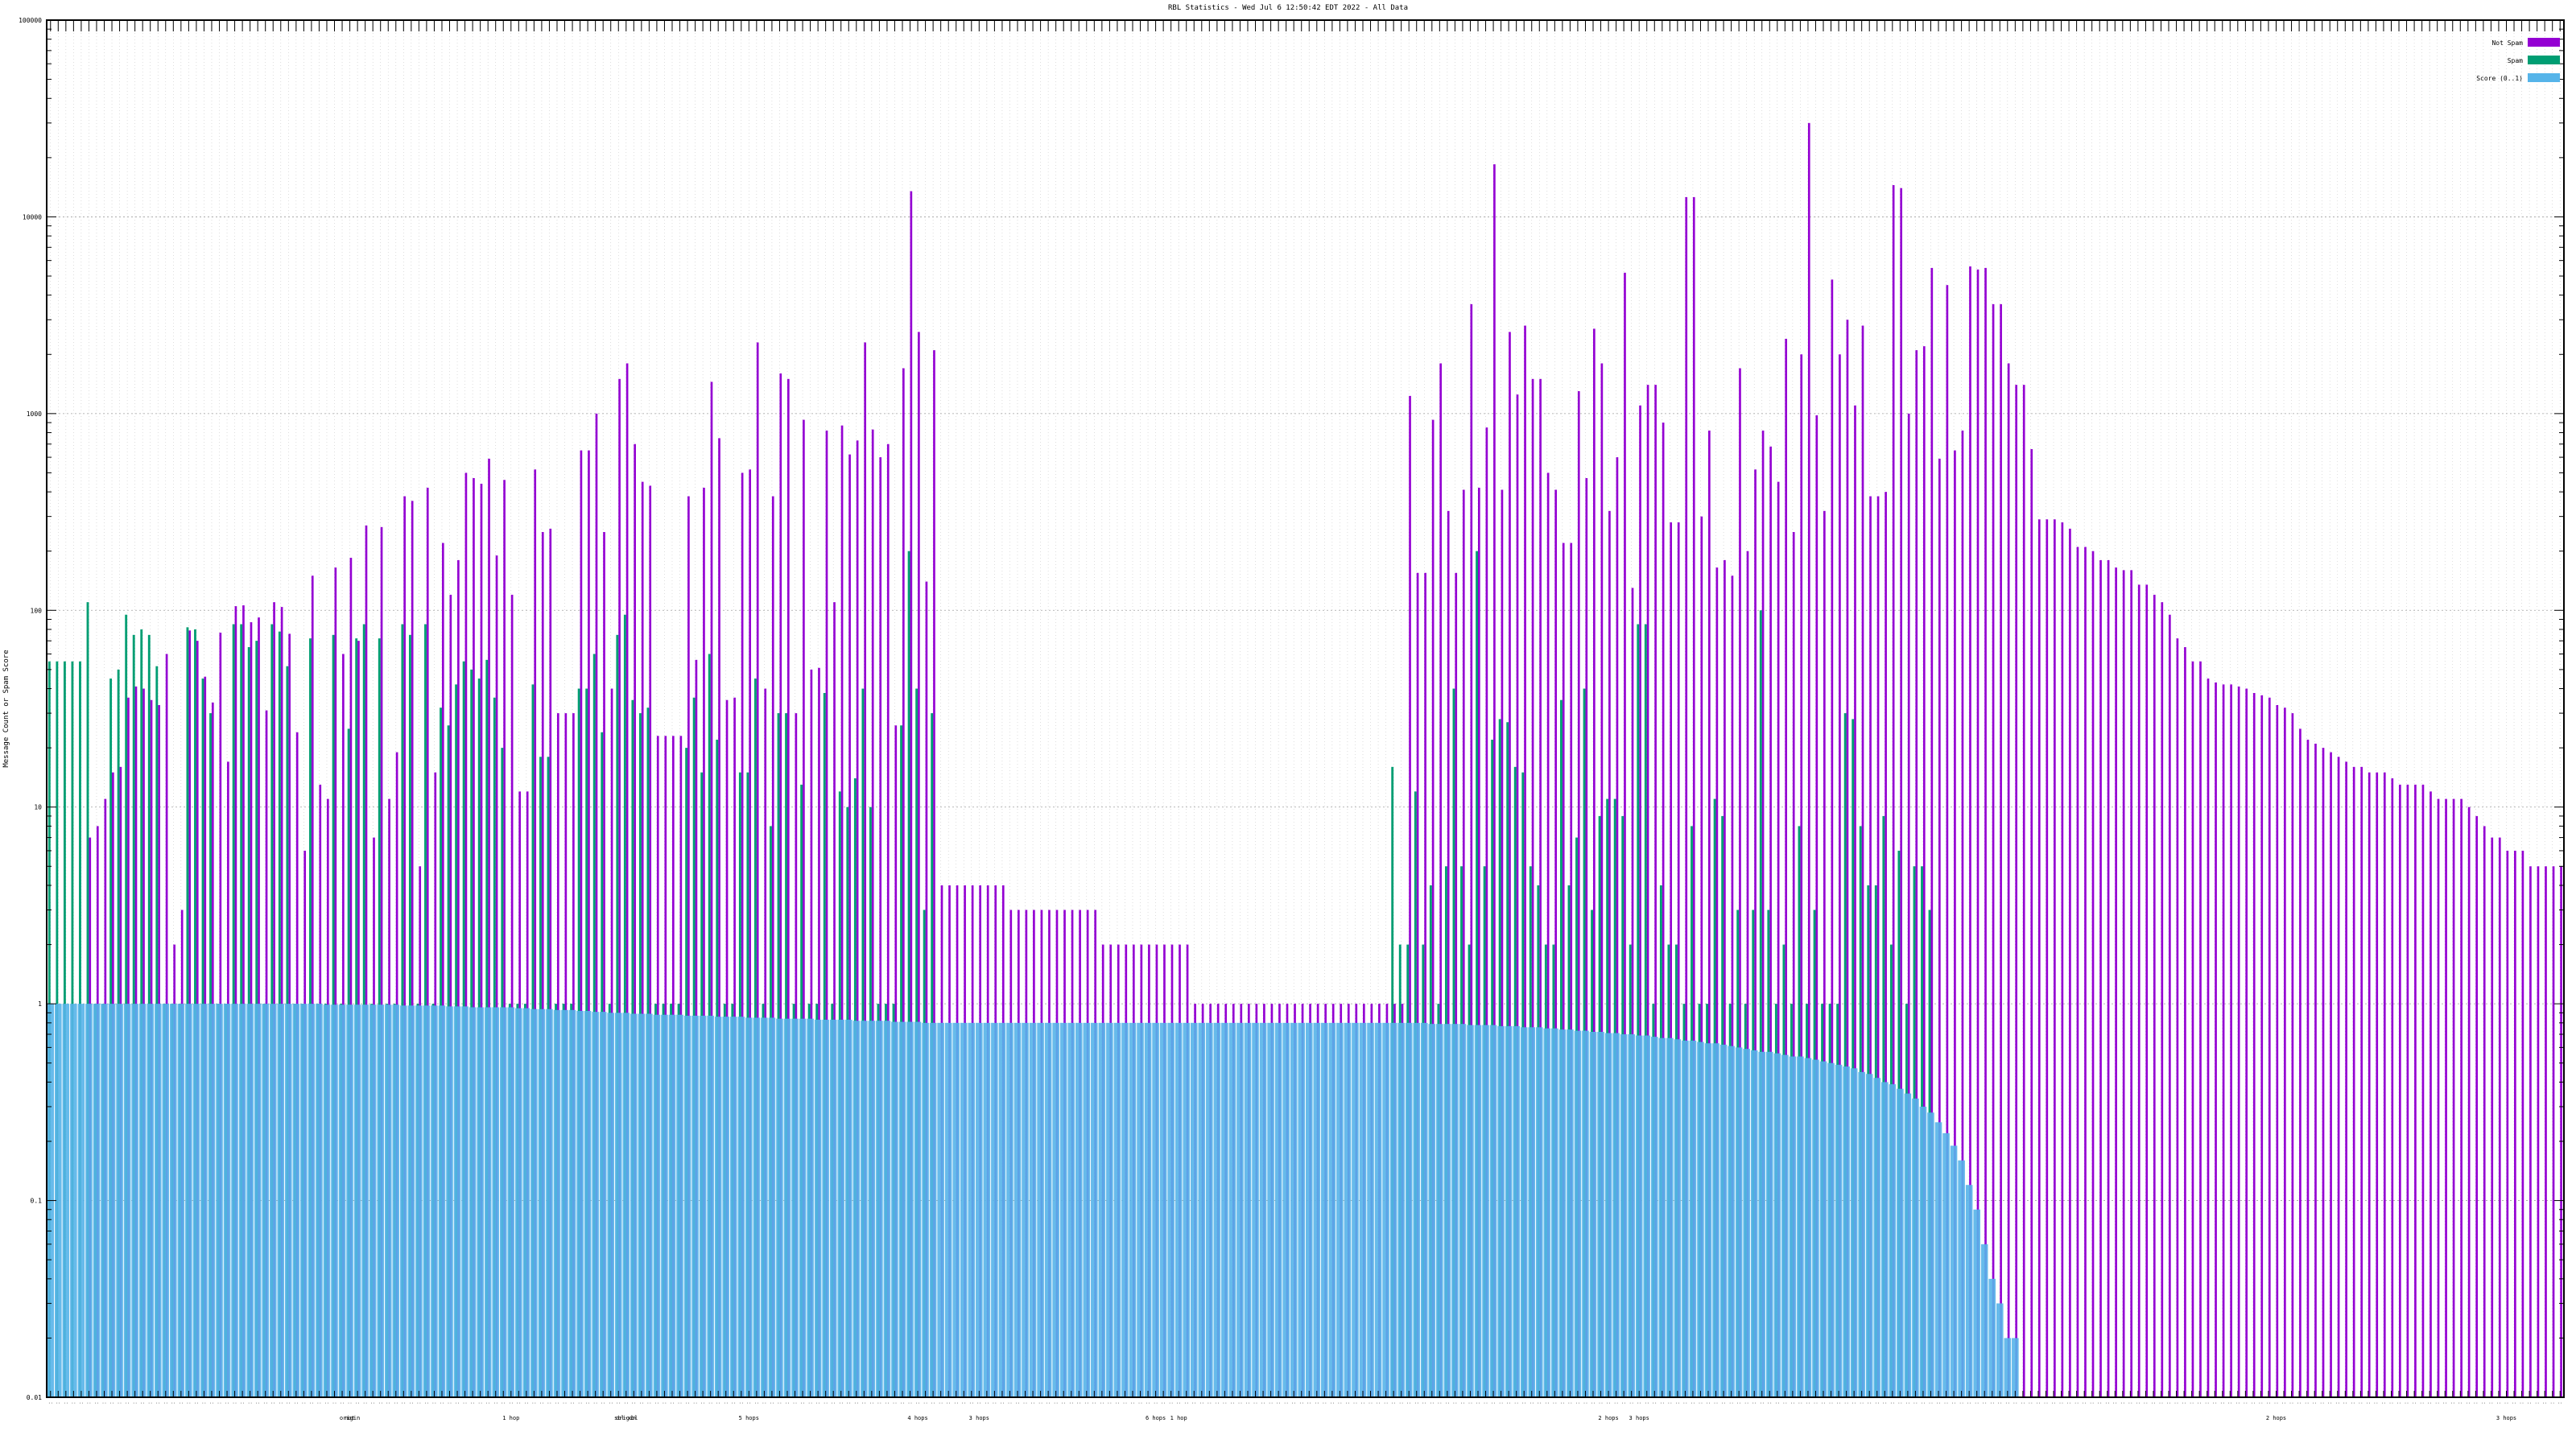  What do you see at coordinates (1638, 1011) in the screenshot?
I see `bar-spam` at bounding box center [1638, 1011].